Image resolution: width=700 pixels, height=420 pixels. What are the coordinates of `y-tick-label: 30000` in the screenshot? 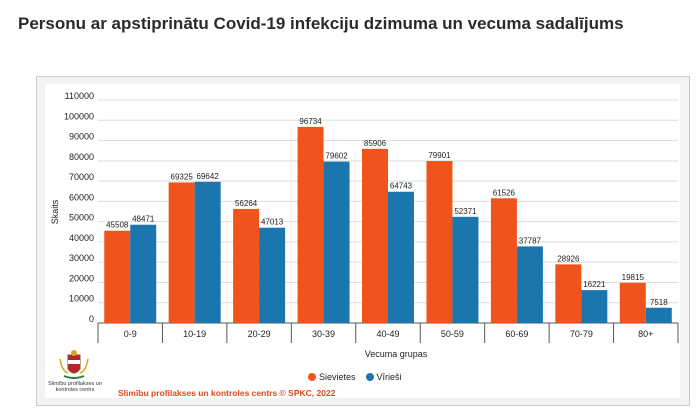 It's located at (81, 258).